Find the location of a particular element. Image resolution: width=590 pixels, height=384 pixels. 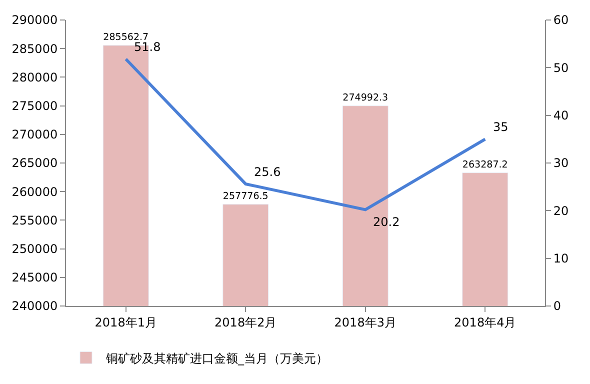

x-tick-label: 2018年3月 is located at coordinates (365, 322).